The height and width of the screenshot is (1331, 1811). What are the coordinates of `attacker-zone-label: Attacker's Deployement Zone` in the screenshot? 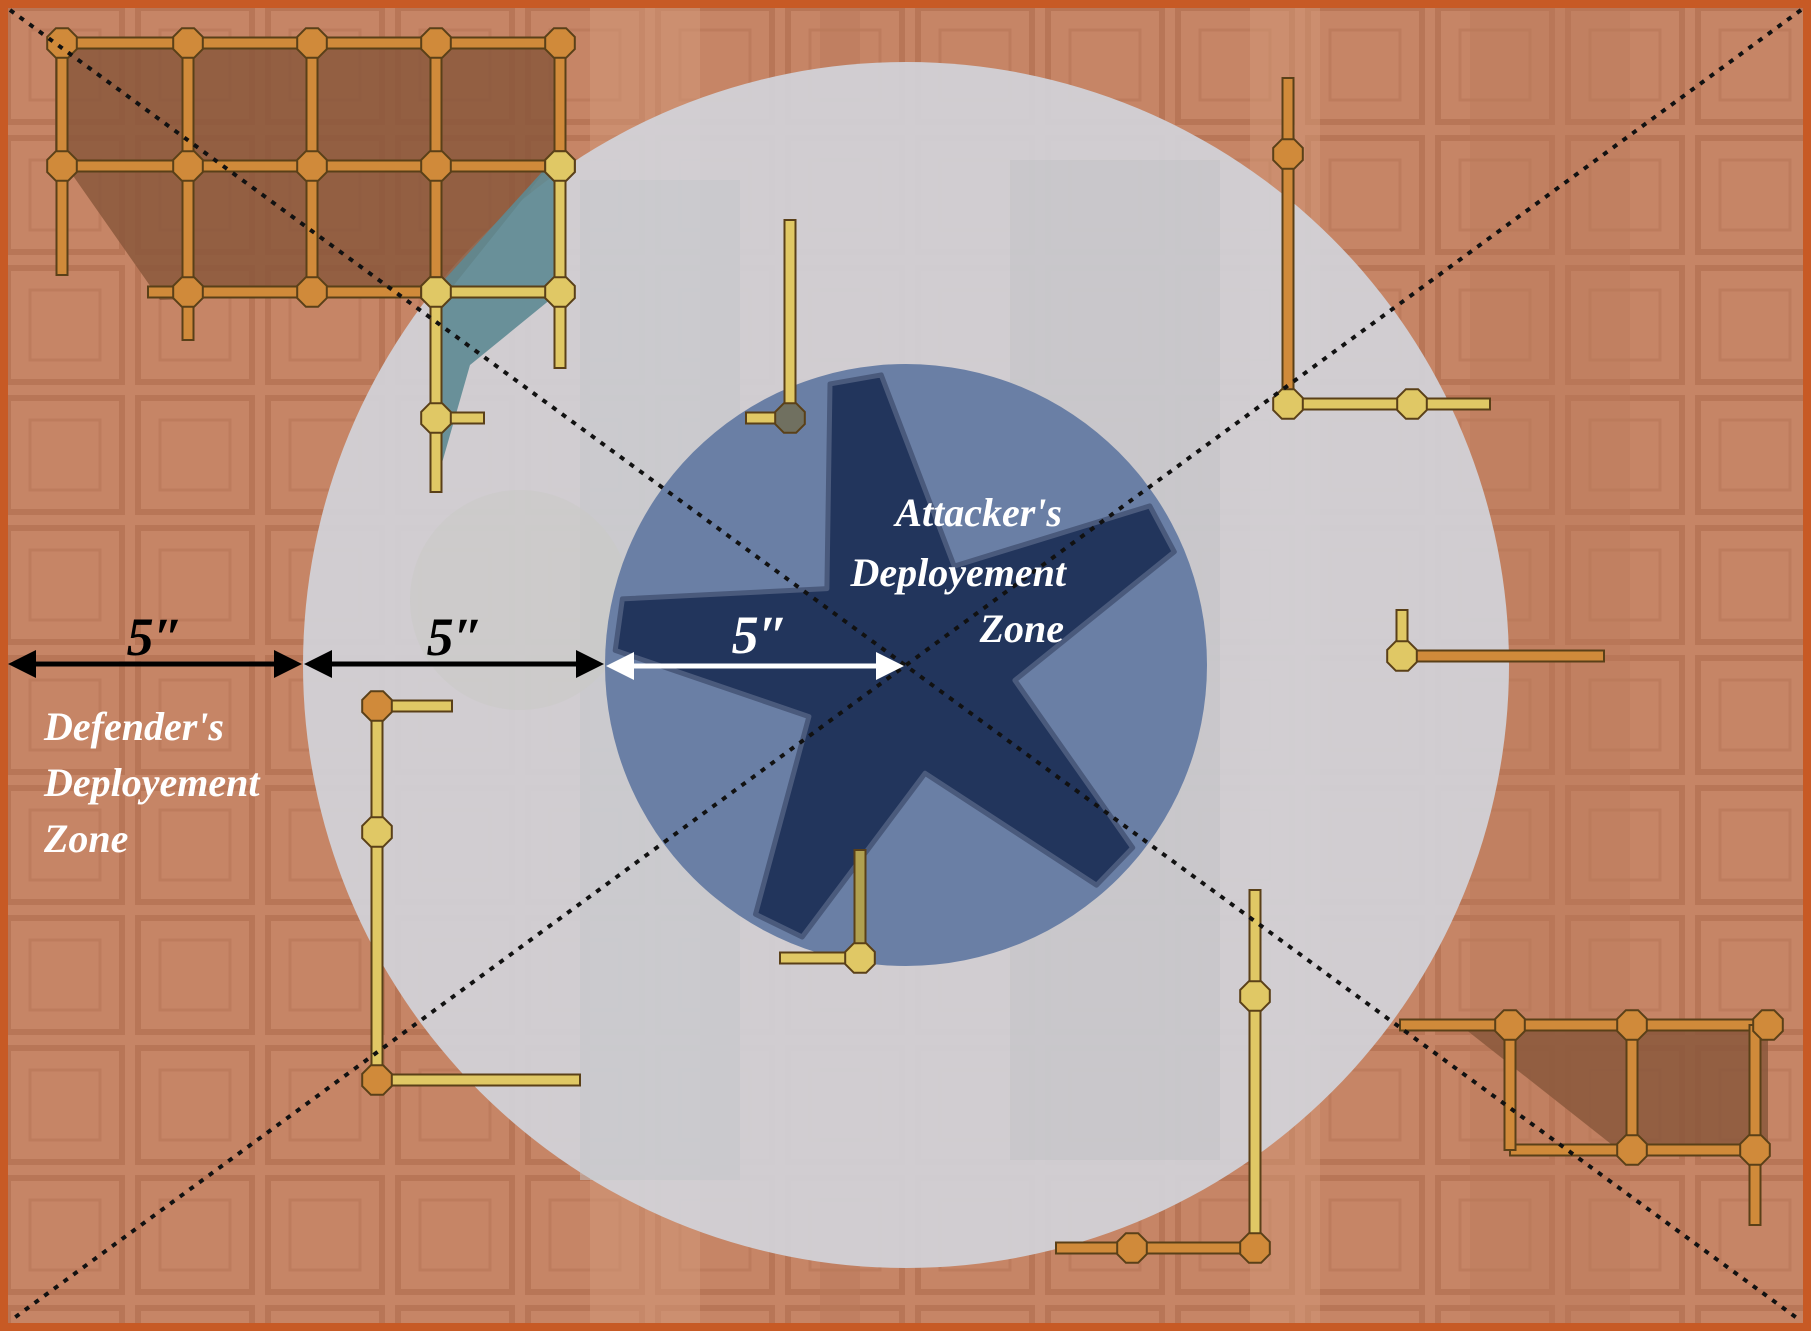 It's located at (959, 570).